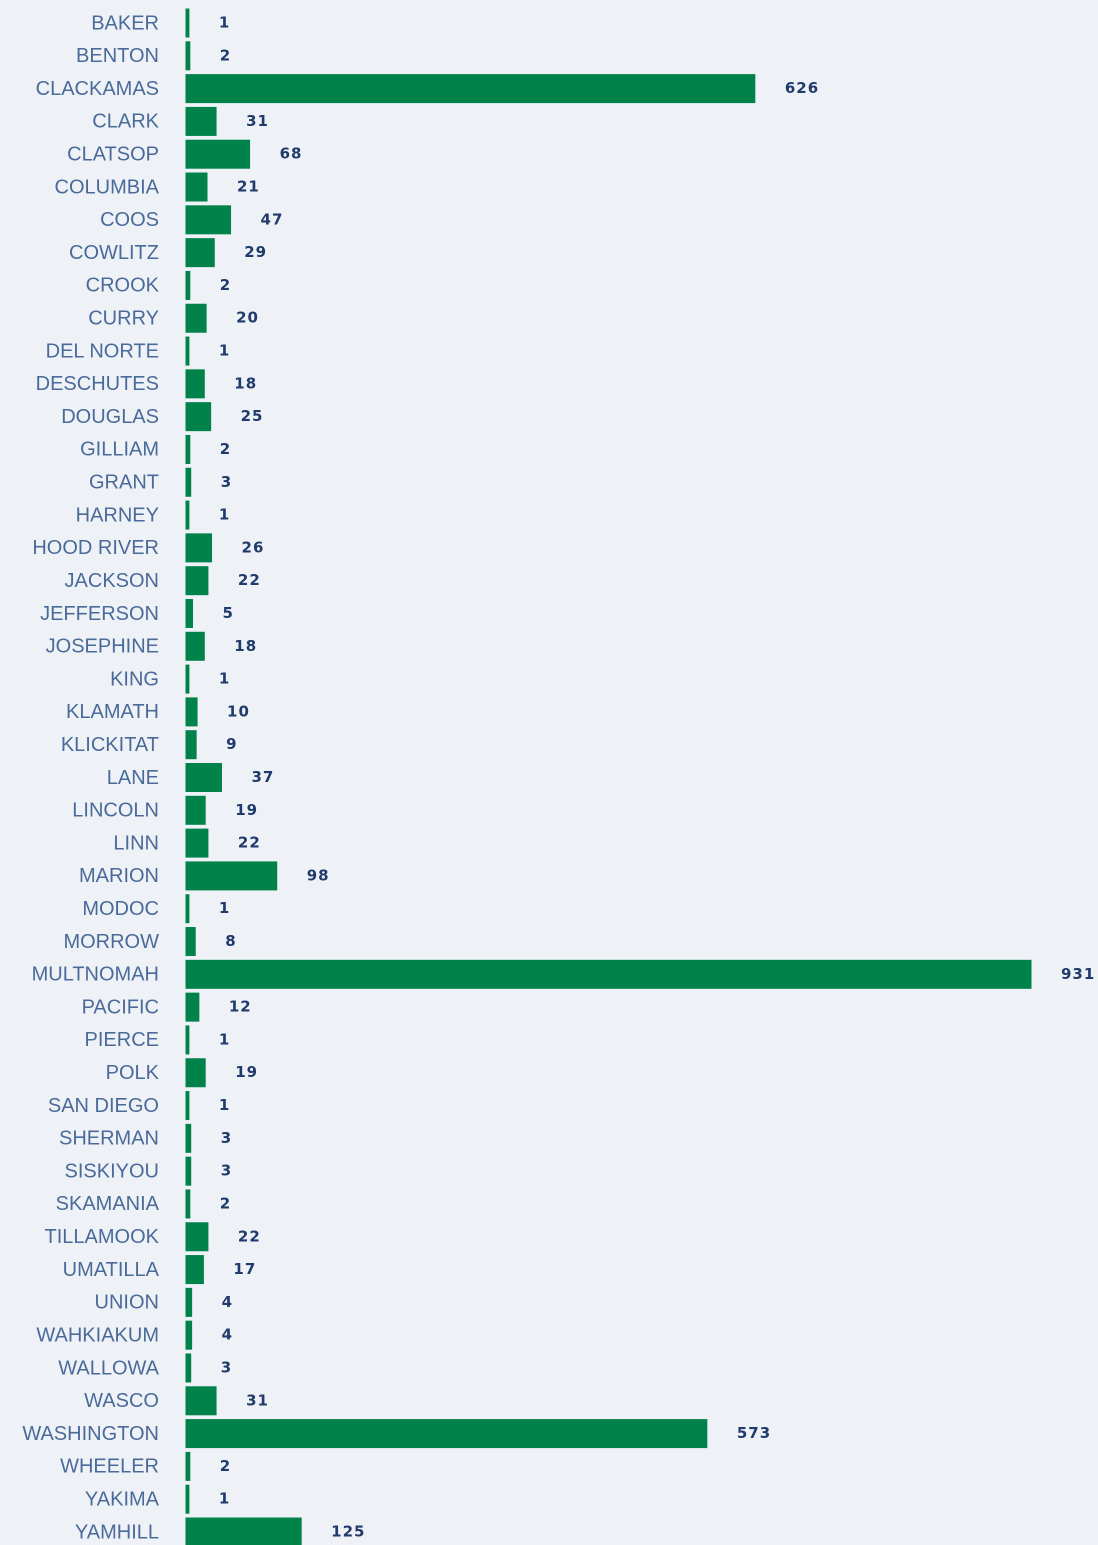 This screenshot has height=1545, width=1098. What do you see at coordinates (231, 744) in the screenshot?
I see `value-label: 9` at bounding box center [231, 744].